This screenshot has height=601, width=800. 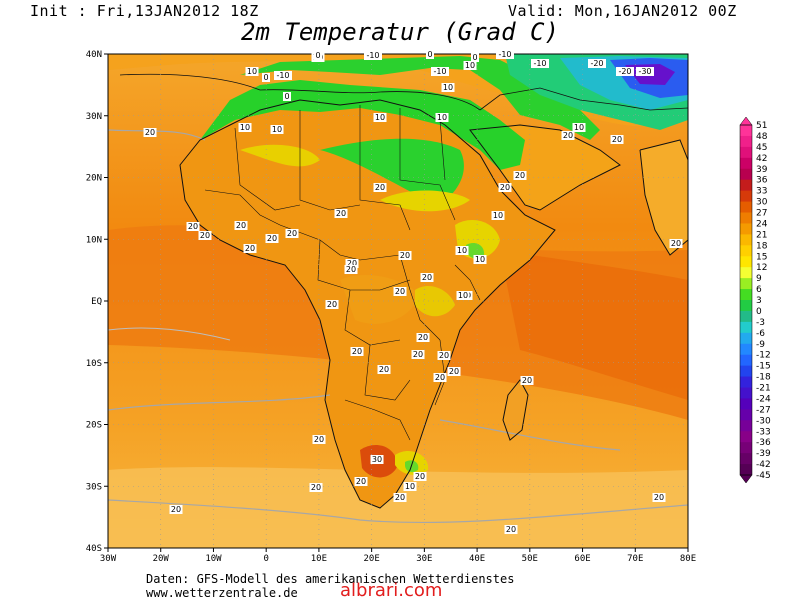 What do you see at coordinates (222, 593) in the screenshot?
I see `website-url: www.wetterzentrale.de` at bounding box center [222, 593].